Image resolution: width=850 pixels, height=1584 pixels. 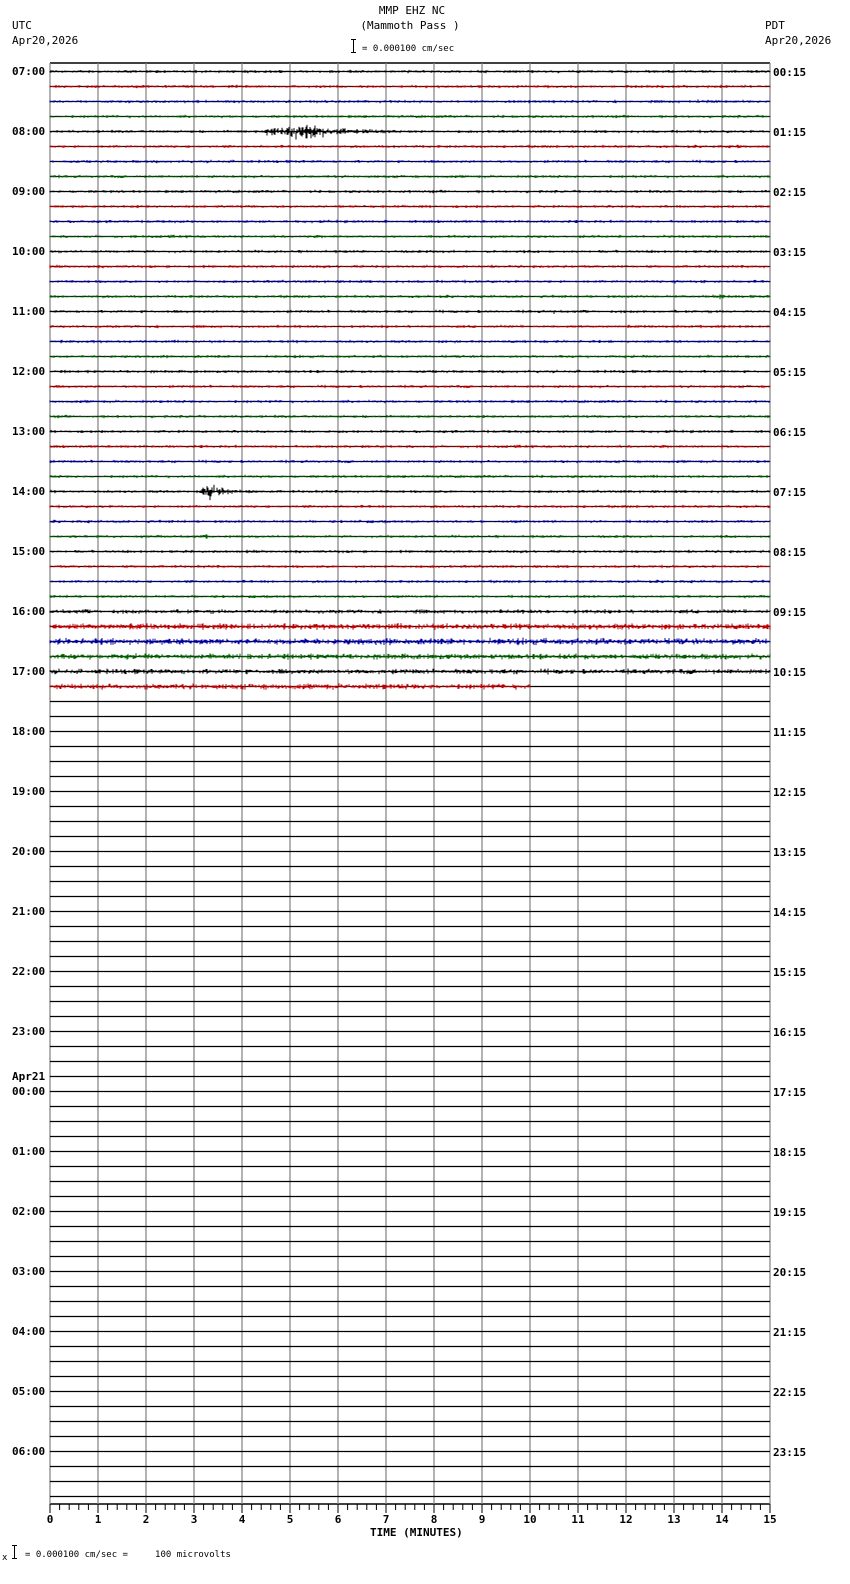 What do you see at coordinates (29, 431) in the screenshot?
I see `utc-hour-label: 13:00` at bounding box center [29, 431].